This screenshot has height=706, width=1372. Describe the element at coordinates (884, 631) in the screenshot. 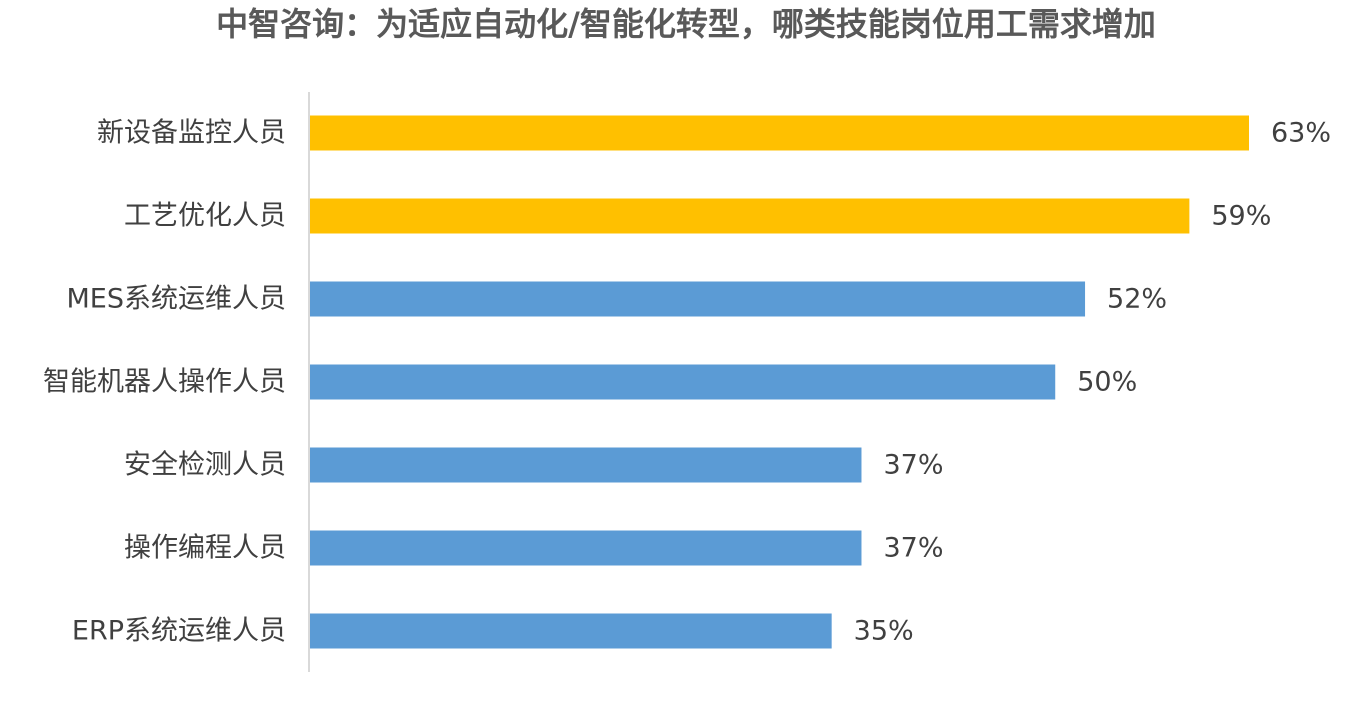

I see `value-label: 35%` at that location.